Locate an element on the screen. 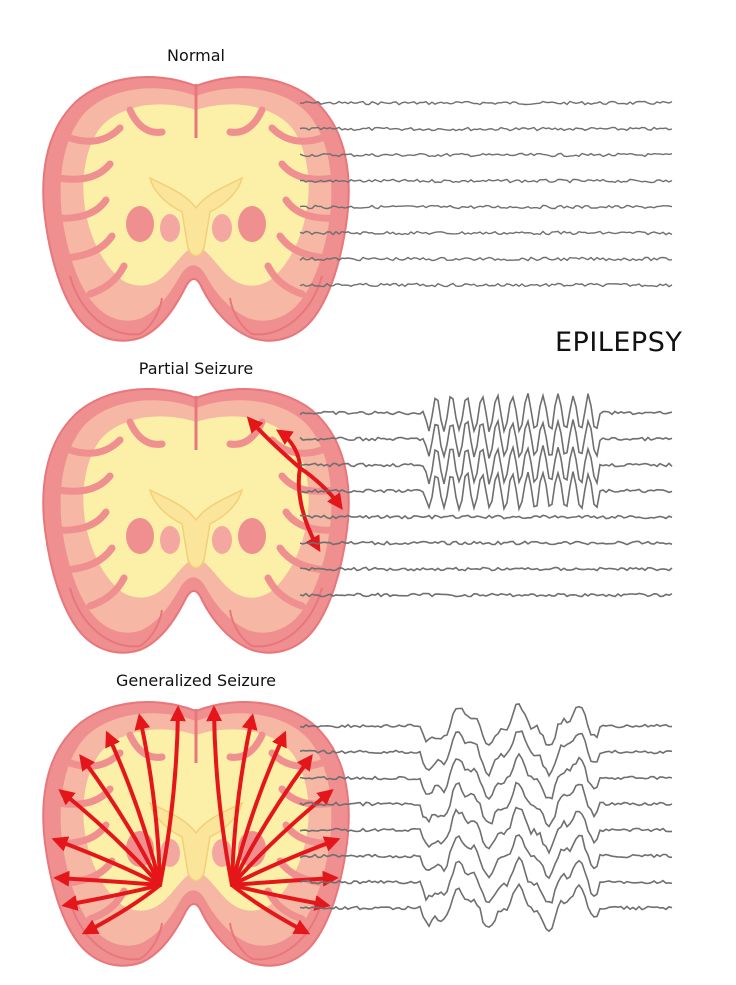 Image resolution: width=736 pixels, height=985 pixels. partial-seizure-arrows is located at coordinates (294, 484).